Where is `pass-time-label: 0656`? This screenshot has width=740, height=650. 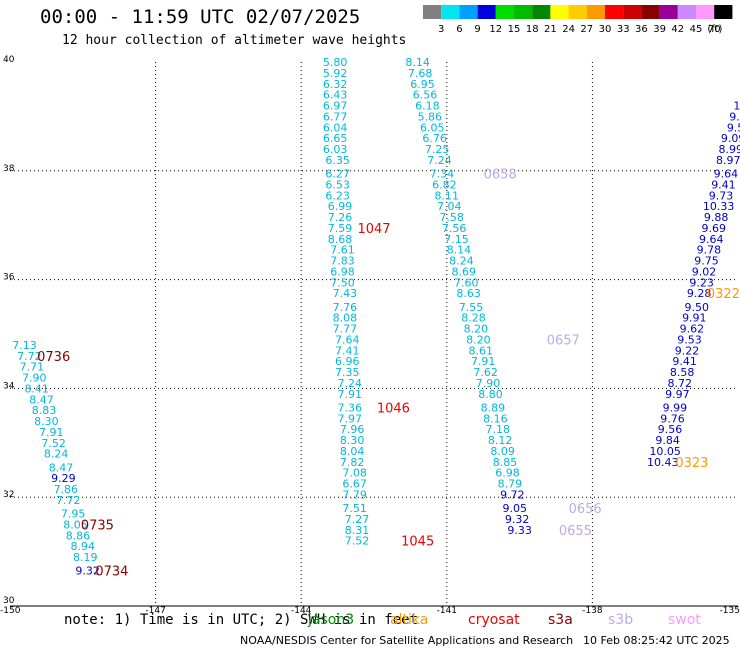 pass-time-label: 0656 is located at coordinates (585, 509).